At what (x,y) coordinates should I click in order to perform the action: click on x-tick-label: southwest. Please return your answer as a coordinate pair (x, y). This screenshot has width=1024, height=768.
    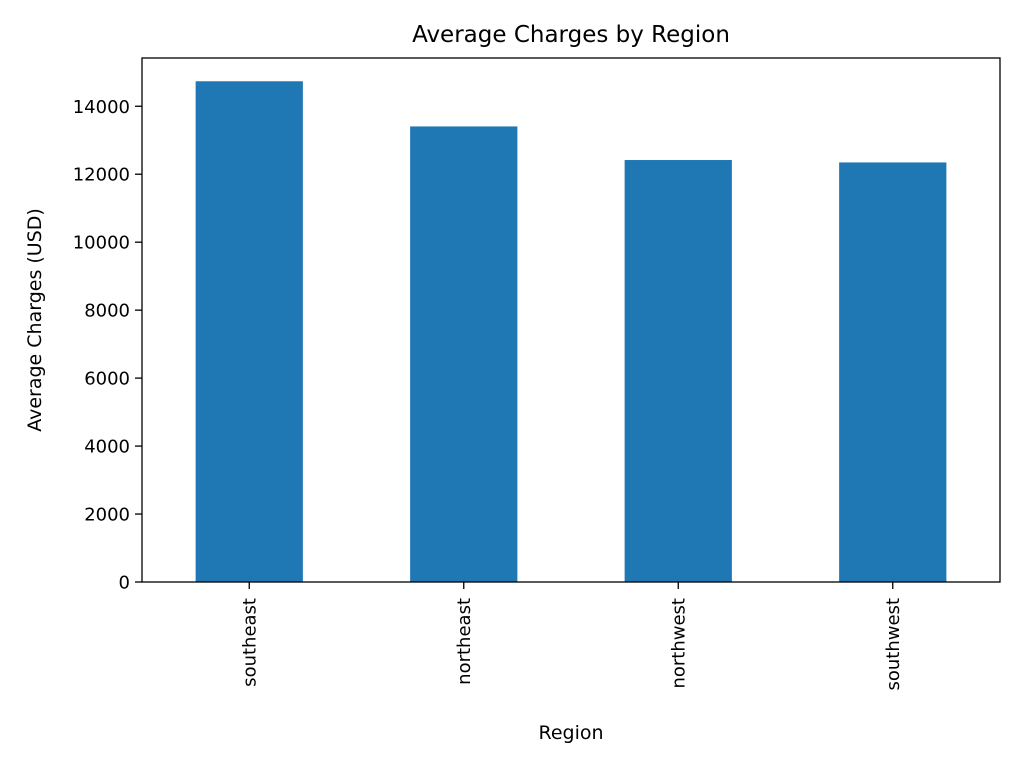
    Looking at the image, I should click on (893, 644).